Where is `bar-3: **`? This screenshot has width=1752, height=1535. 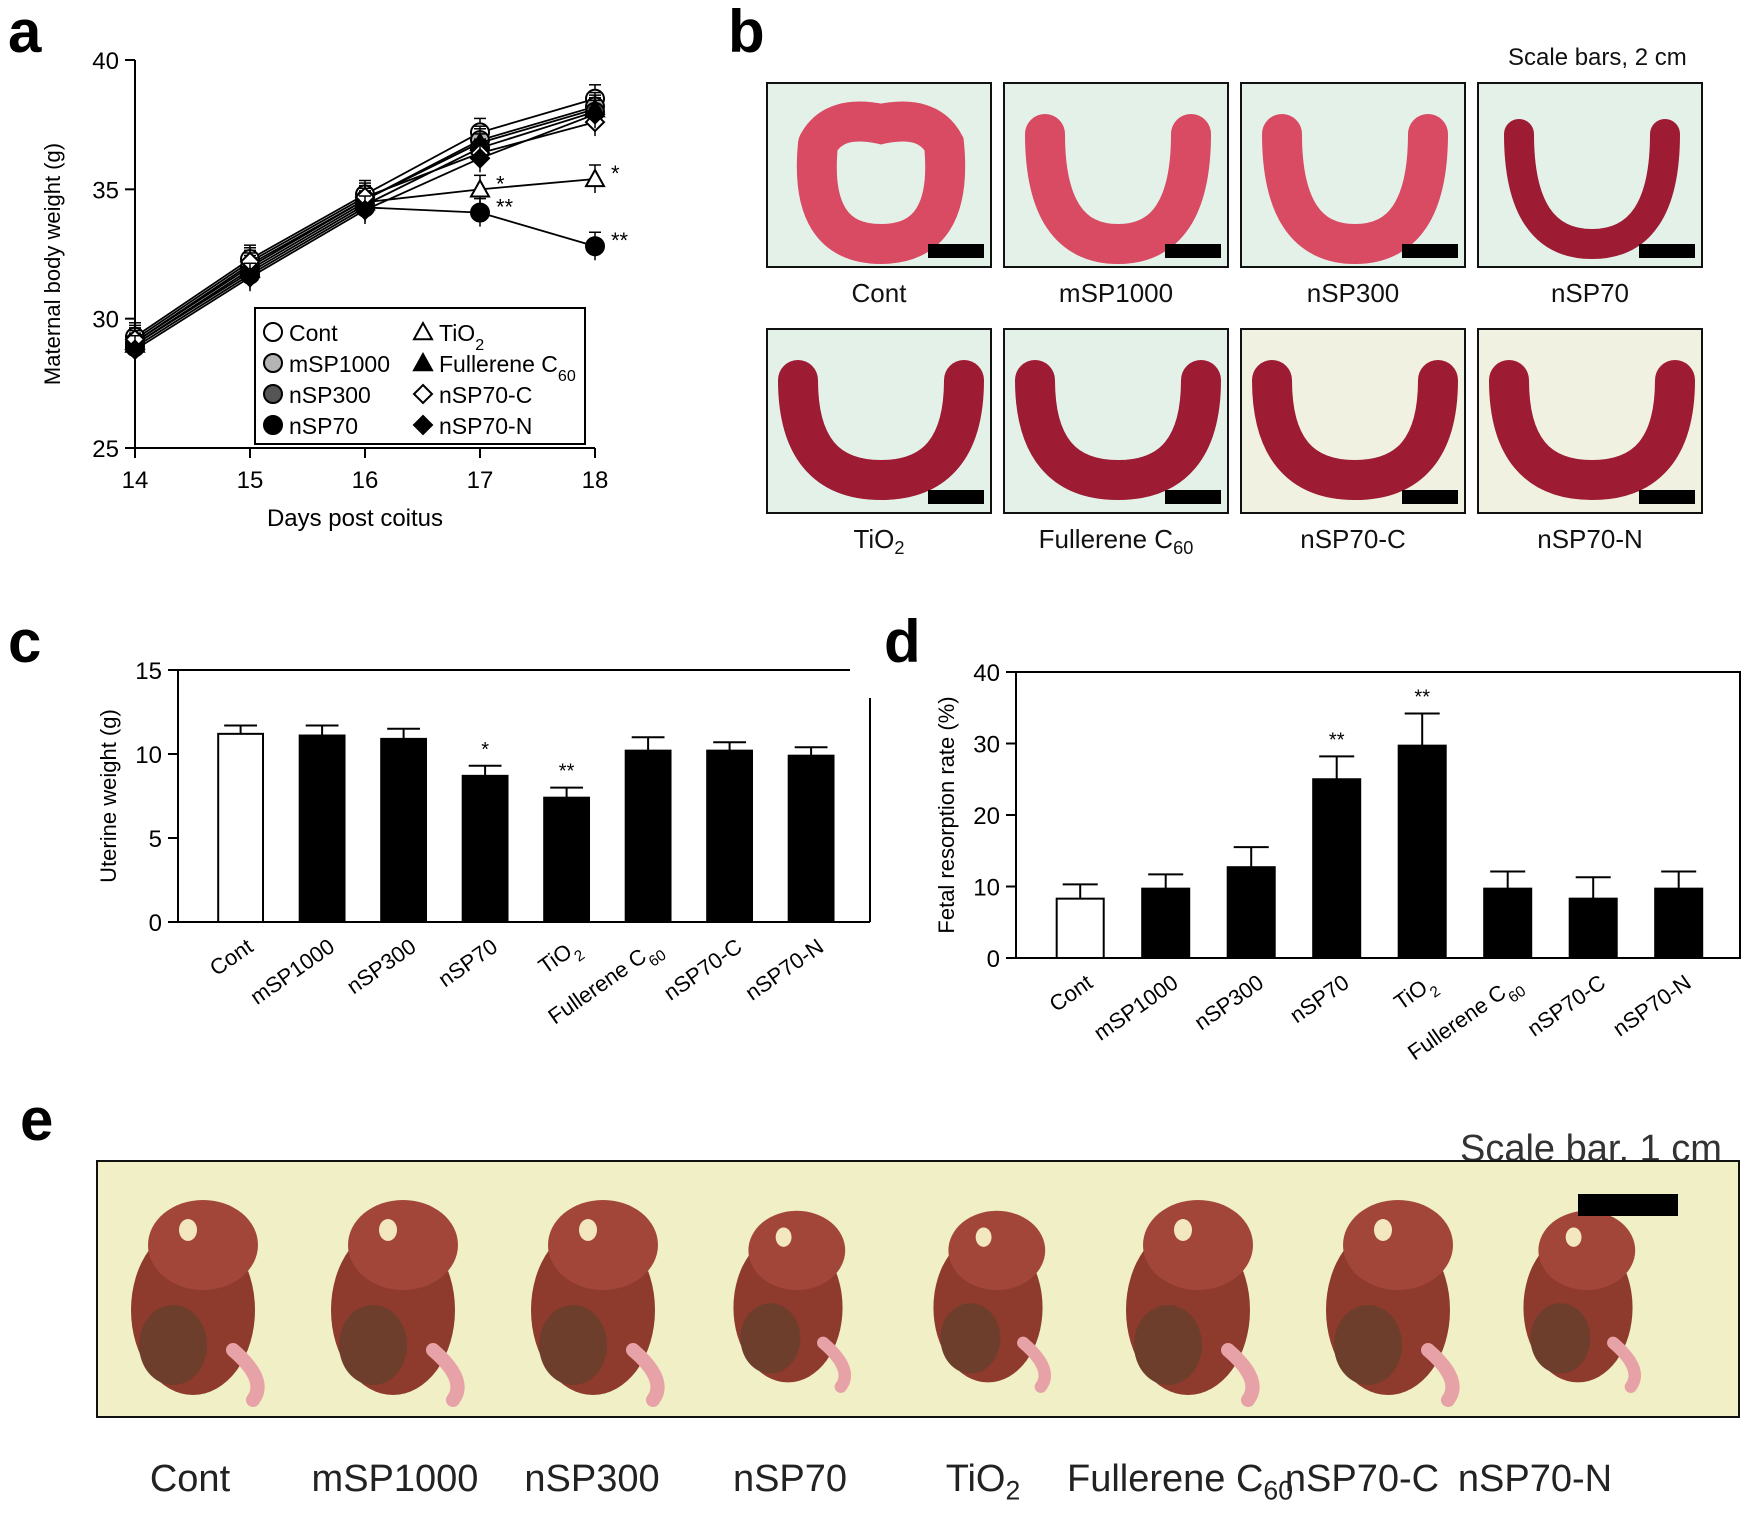 bar-3: ** is located at coordinates (1337, 844).